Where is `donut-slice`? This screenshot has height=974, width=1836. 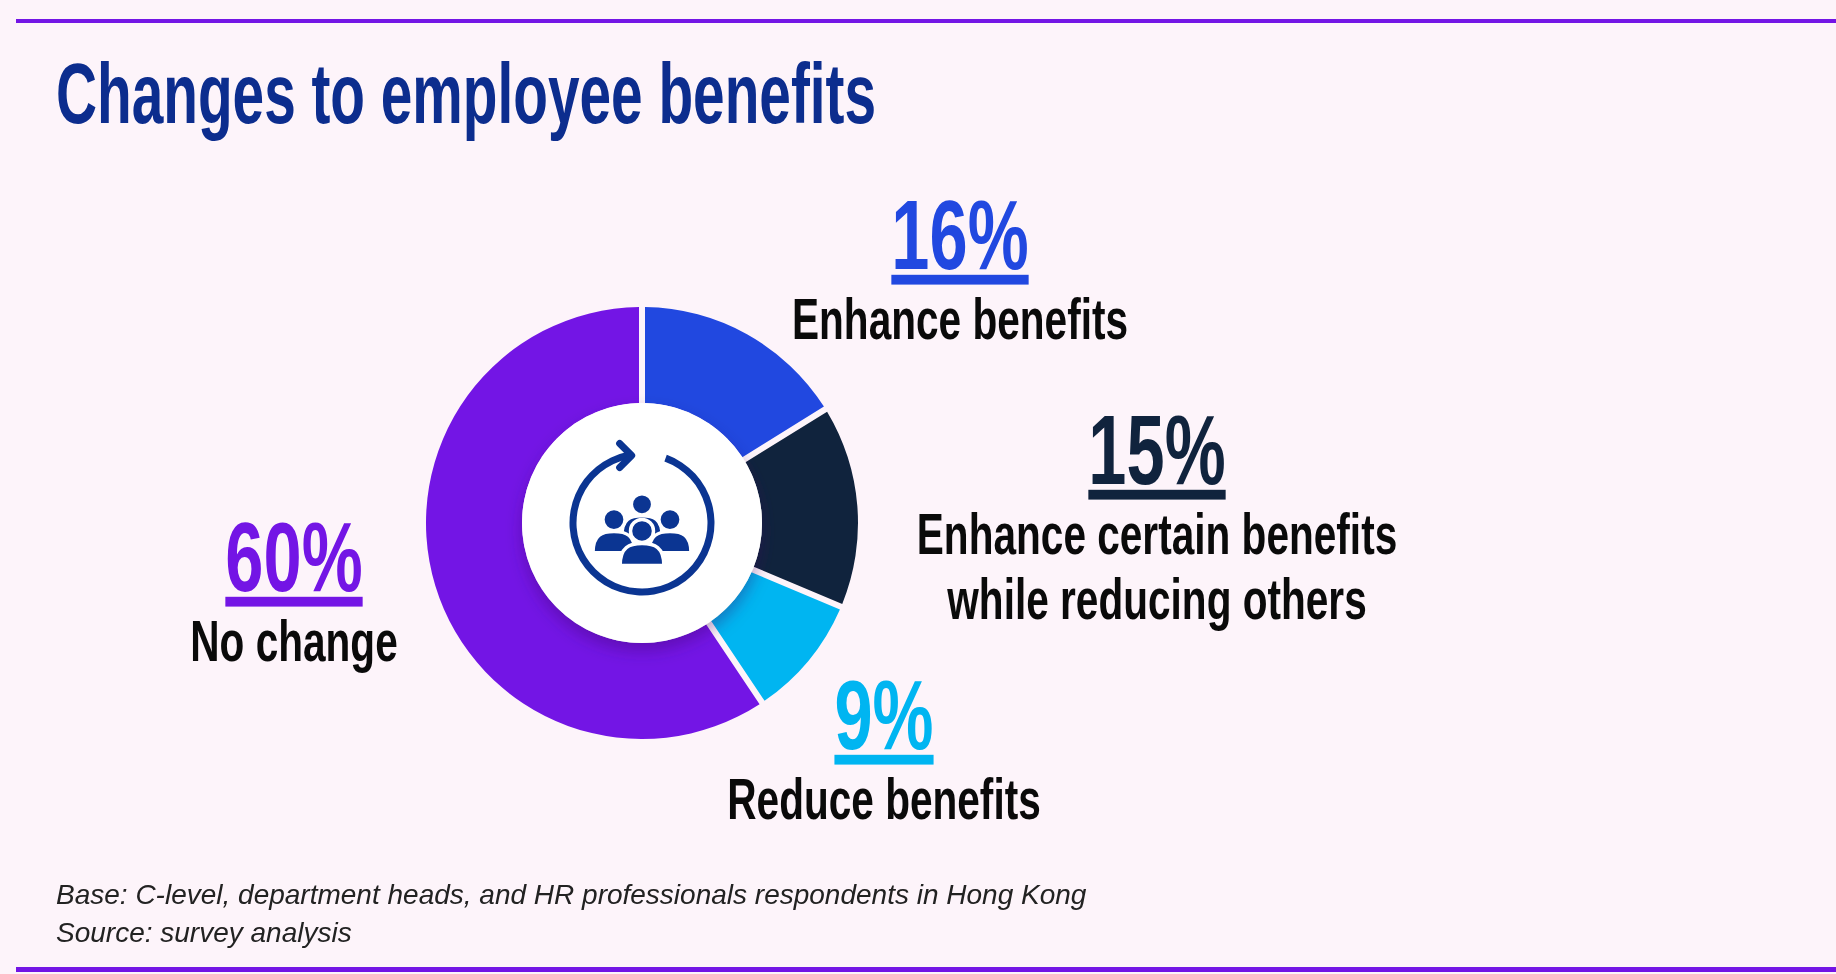 donut-slice is located at coordinates (801, 507).